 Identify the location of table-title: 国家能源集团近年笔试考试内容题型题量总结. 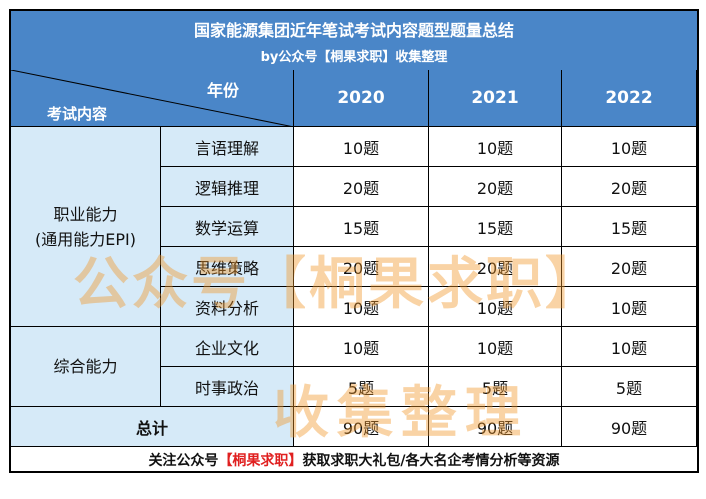
(353, 30).